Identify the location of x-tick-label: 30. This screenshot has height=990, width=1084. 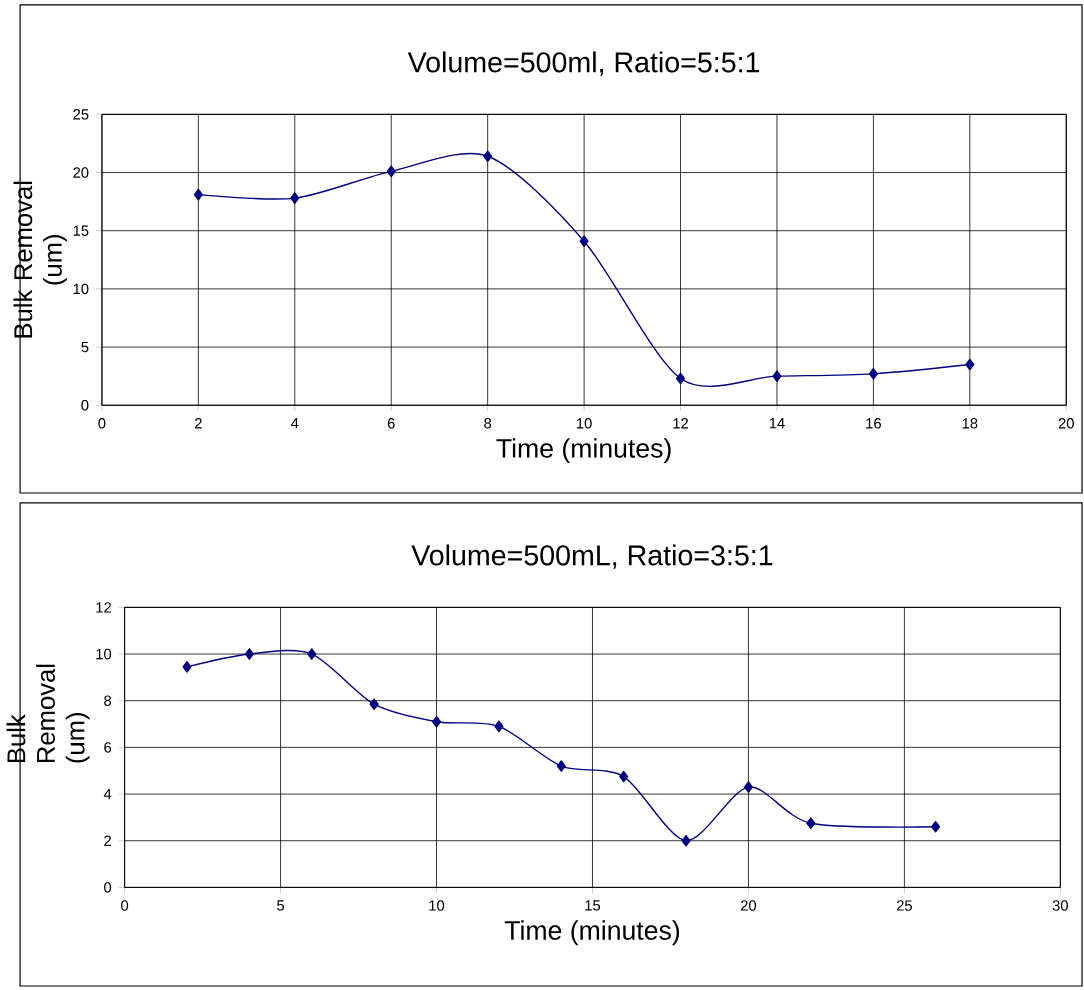
(1060, 905).